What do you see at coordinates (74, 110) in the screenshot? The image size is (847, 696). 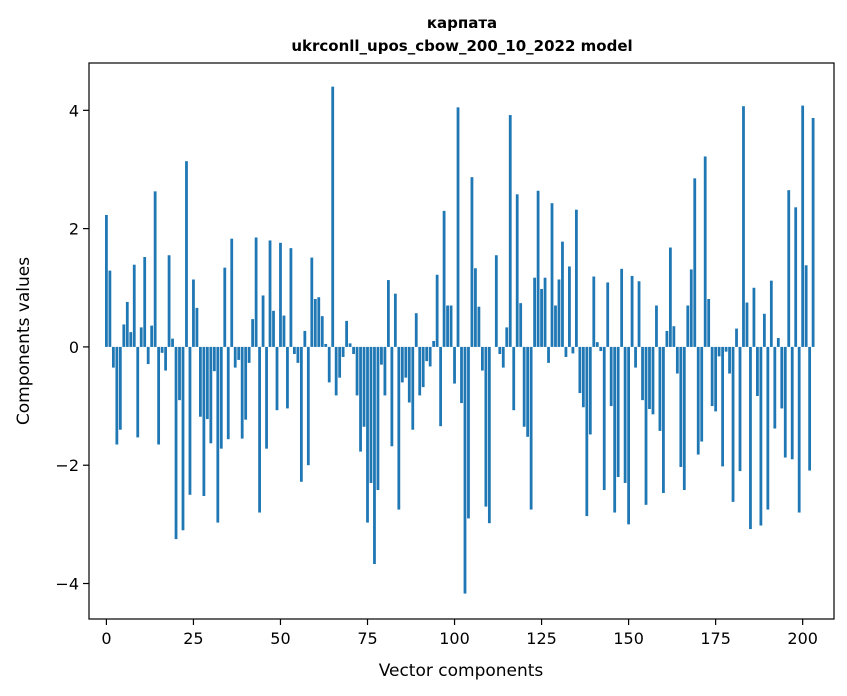 I see `y-tick-label: 4` at bounding box center [74, 110].